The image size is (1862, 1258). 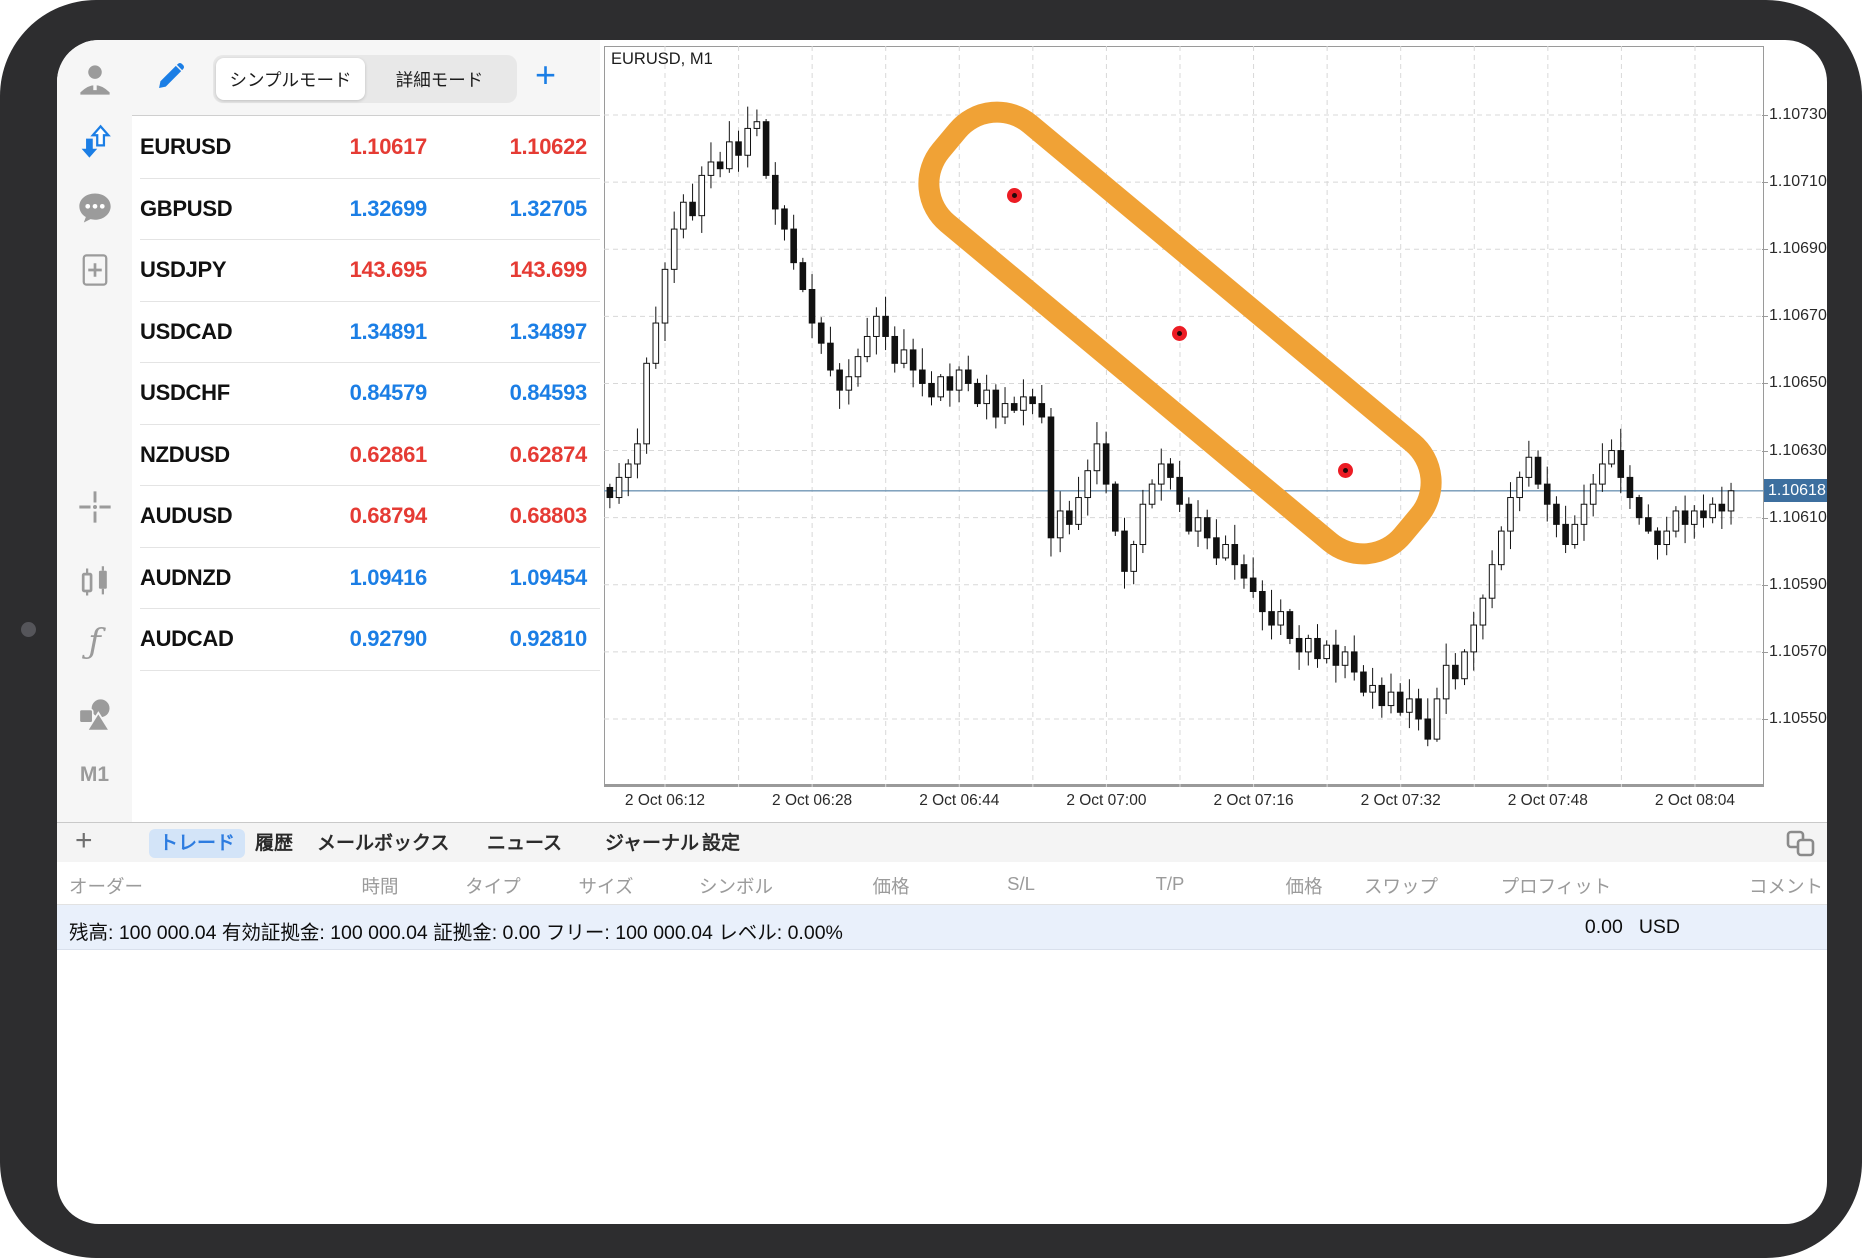 I want to click on tab-simple-mode: シンプルモード, so click(x=290, y=79).